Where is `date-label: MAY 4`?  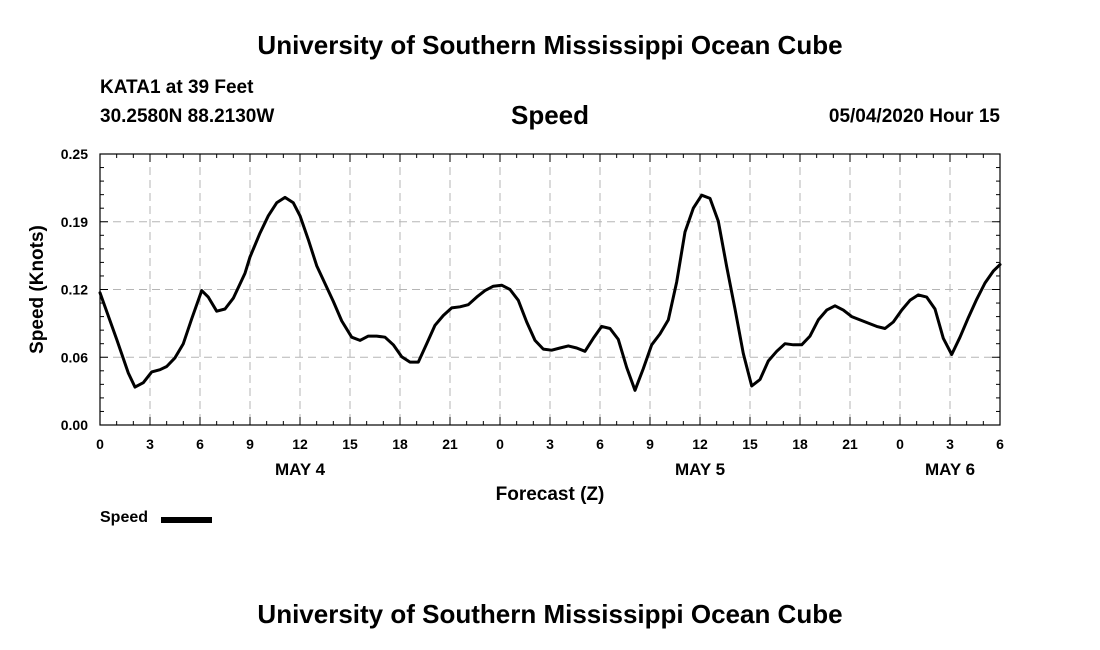
date-label: MAY 4 is located at coordinates (300, 469).